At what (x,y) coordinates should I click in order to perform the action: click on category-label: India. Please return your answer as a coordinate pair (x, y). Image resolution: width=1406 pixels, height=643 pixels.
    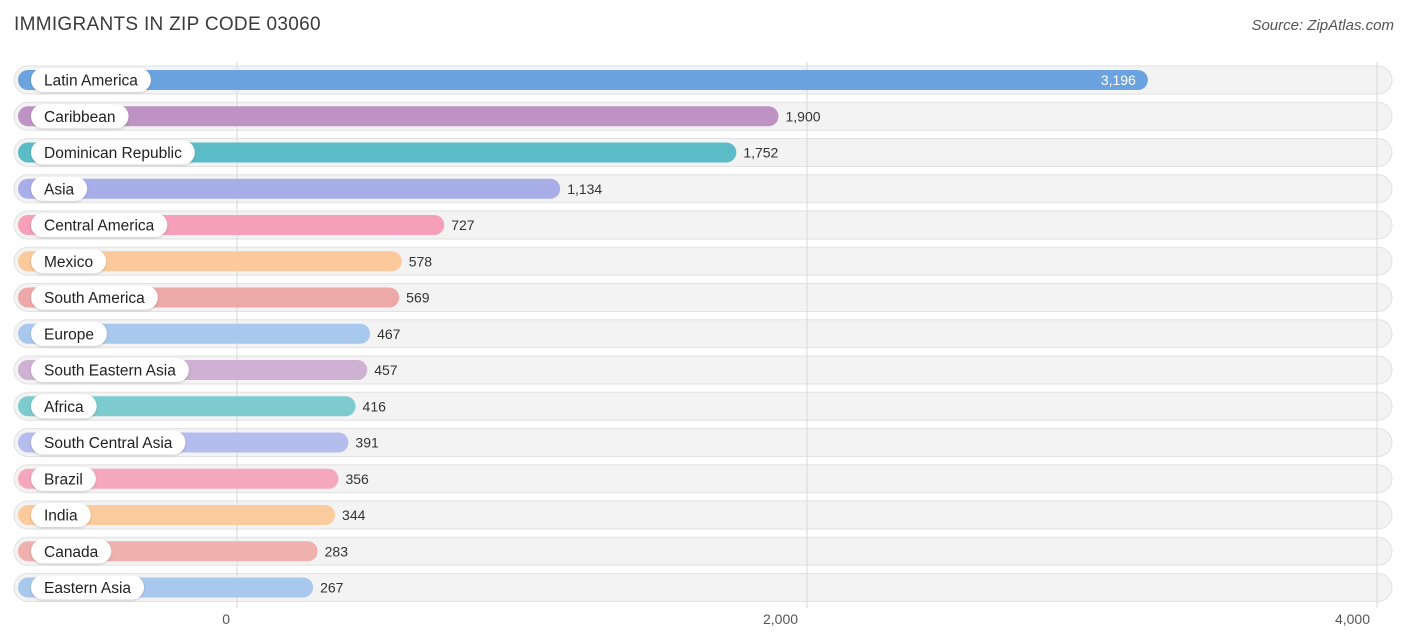
    Looking at the image, I should click on (61, 516).